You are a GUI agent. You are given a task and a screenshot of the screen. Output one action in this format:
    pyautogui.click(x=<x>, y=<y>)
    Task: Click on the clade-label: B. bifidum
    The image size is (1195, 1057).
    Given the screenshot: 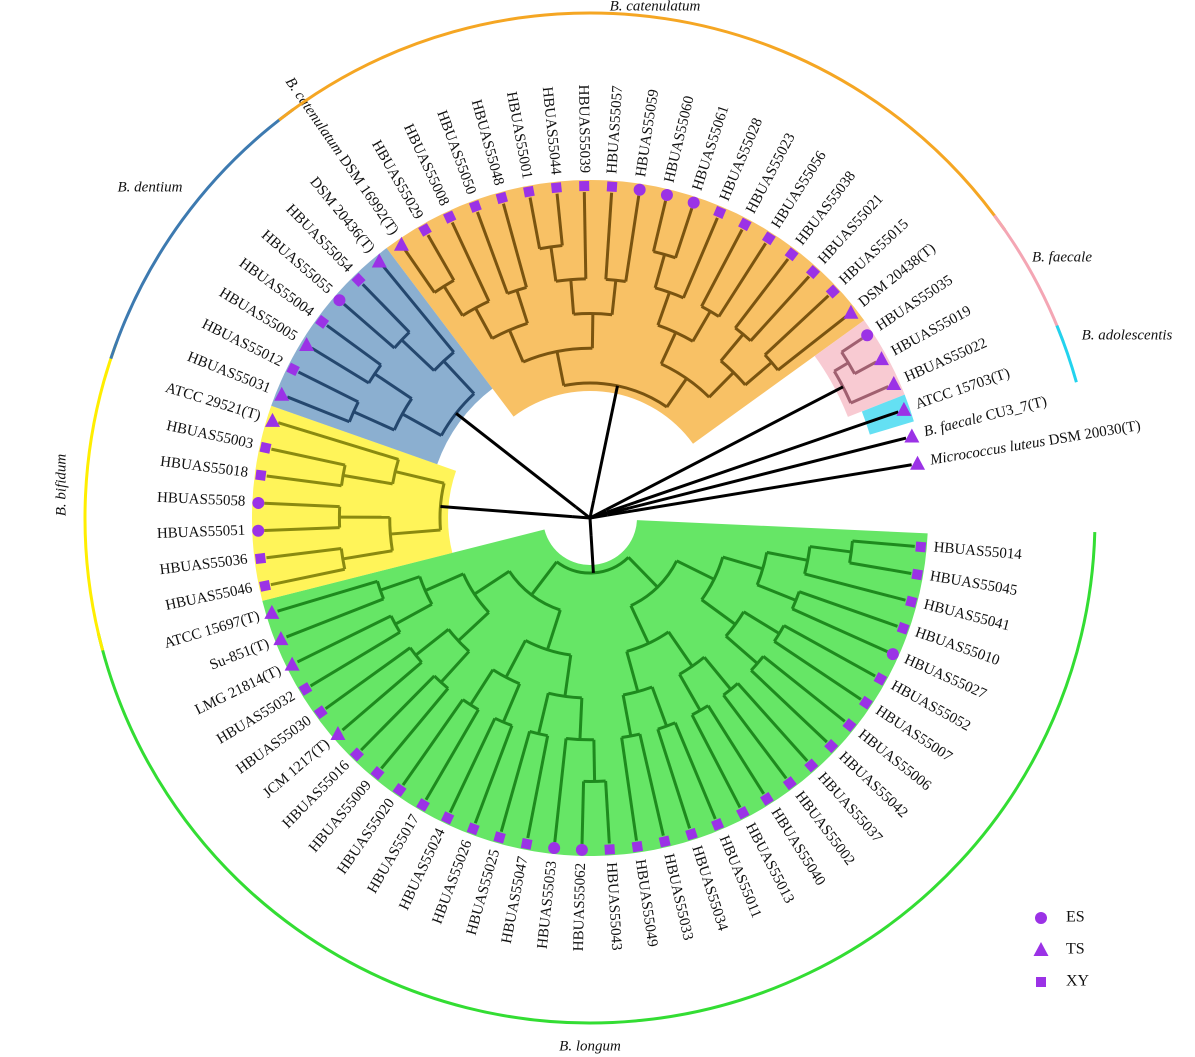 What is the action you would take?
    pyautogui.click(x=61, y=485)
    